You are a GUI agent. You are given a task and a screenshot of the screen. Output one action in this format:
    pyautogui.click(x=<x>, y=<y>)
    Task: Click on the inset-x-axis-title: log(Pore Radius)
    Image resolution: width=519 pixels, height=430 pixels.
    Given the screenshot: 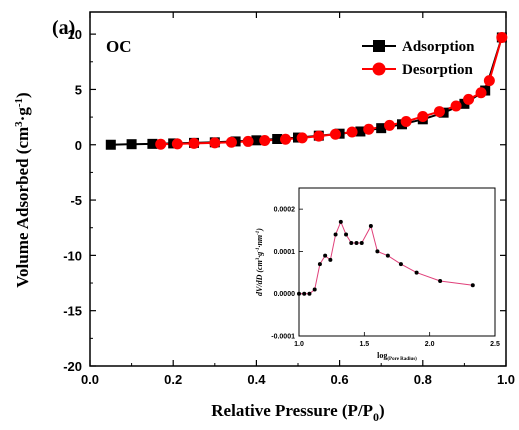 What is the action you would take?
    pyautogui.click(x=397, y=356)
    